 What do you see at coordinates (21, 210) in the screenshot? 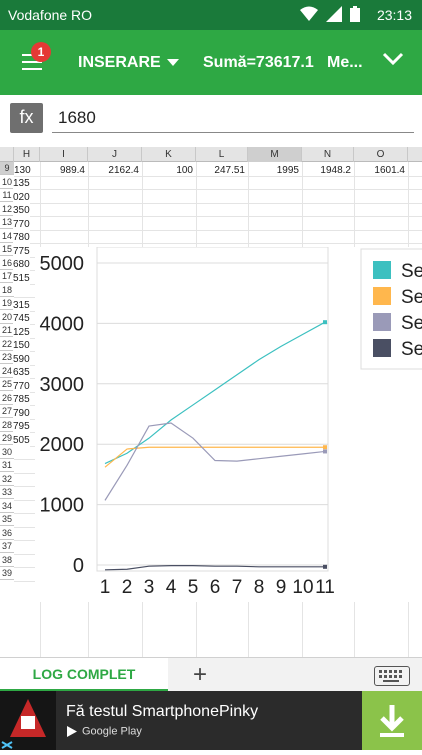
I see `cell-h12: 350` at bounding box center [21, 210].